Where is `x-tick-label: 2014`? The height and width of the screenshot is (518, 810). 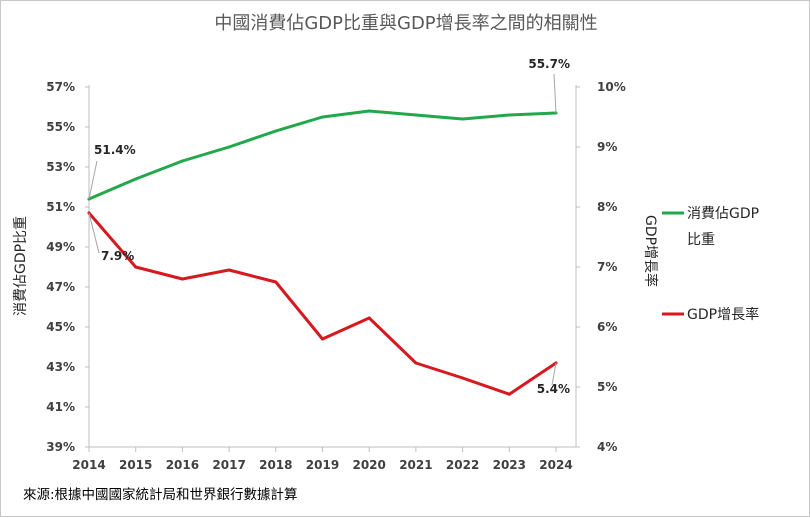
x-tick-label: 2014 is located at coordinates (88, 465).